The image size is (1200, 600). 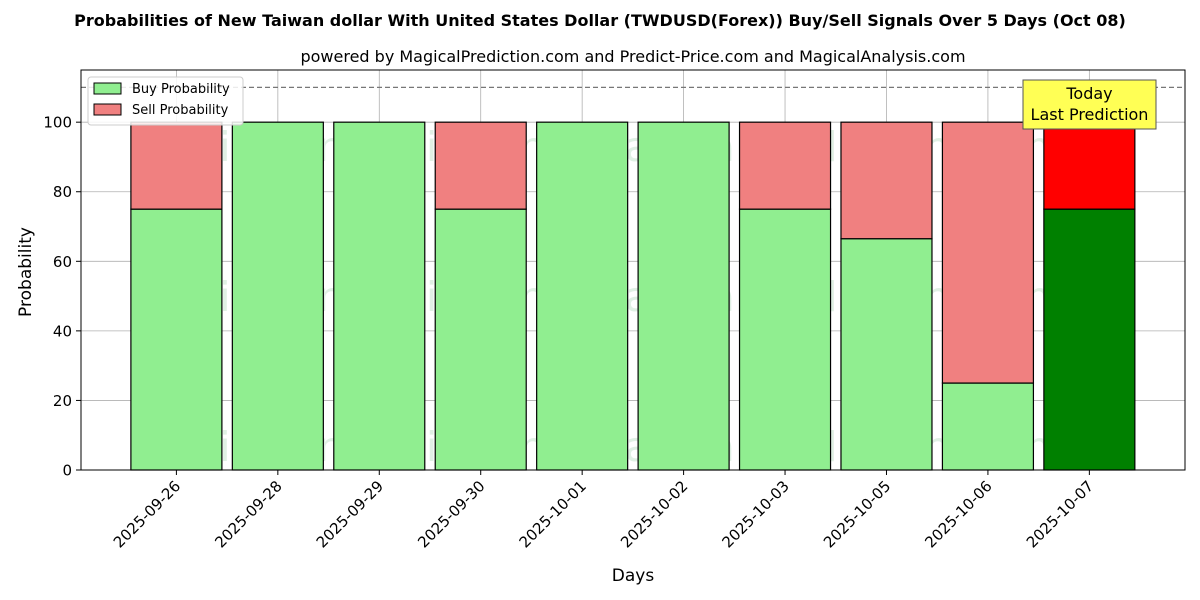 I want to click on y-tick-label: 60, so click(x=62, y=262).